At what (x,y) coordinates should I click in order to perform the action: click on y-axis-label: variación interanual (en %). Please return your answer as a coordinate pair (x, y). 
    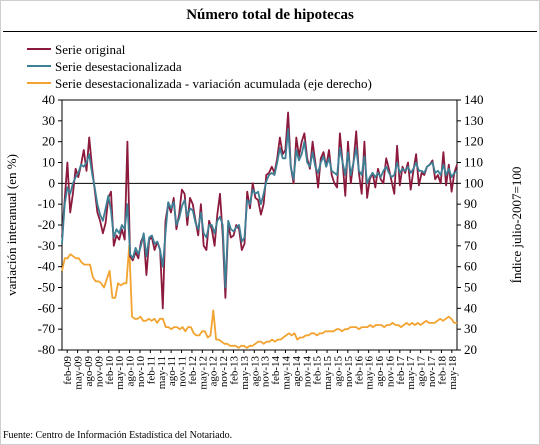
    Looking at the image, I should click on (11, 225).